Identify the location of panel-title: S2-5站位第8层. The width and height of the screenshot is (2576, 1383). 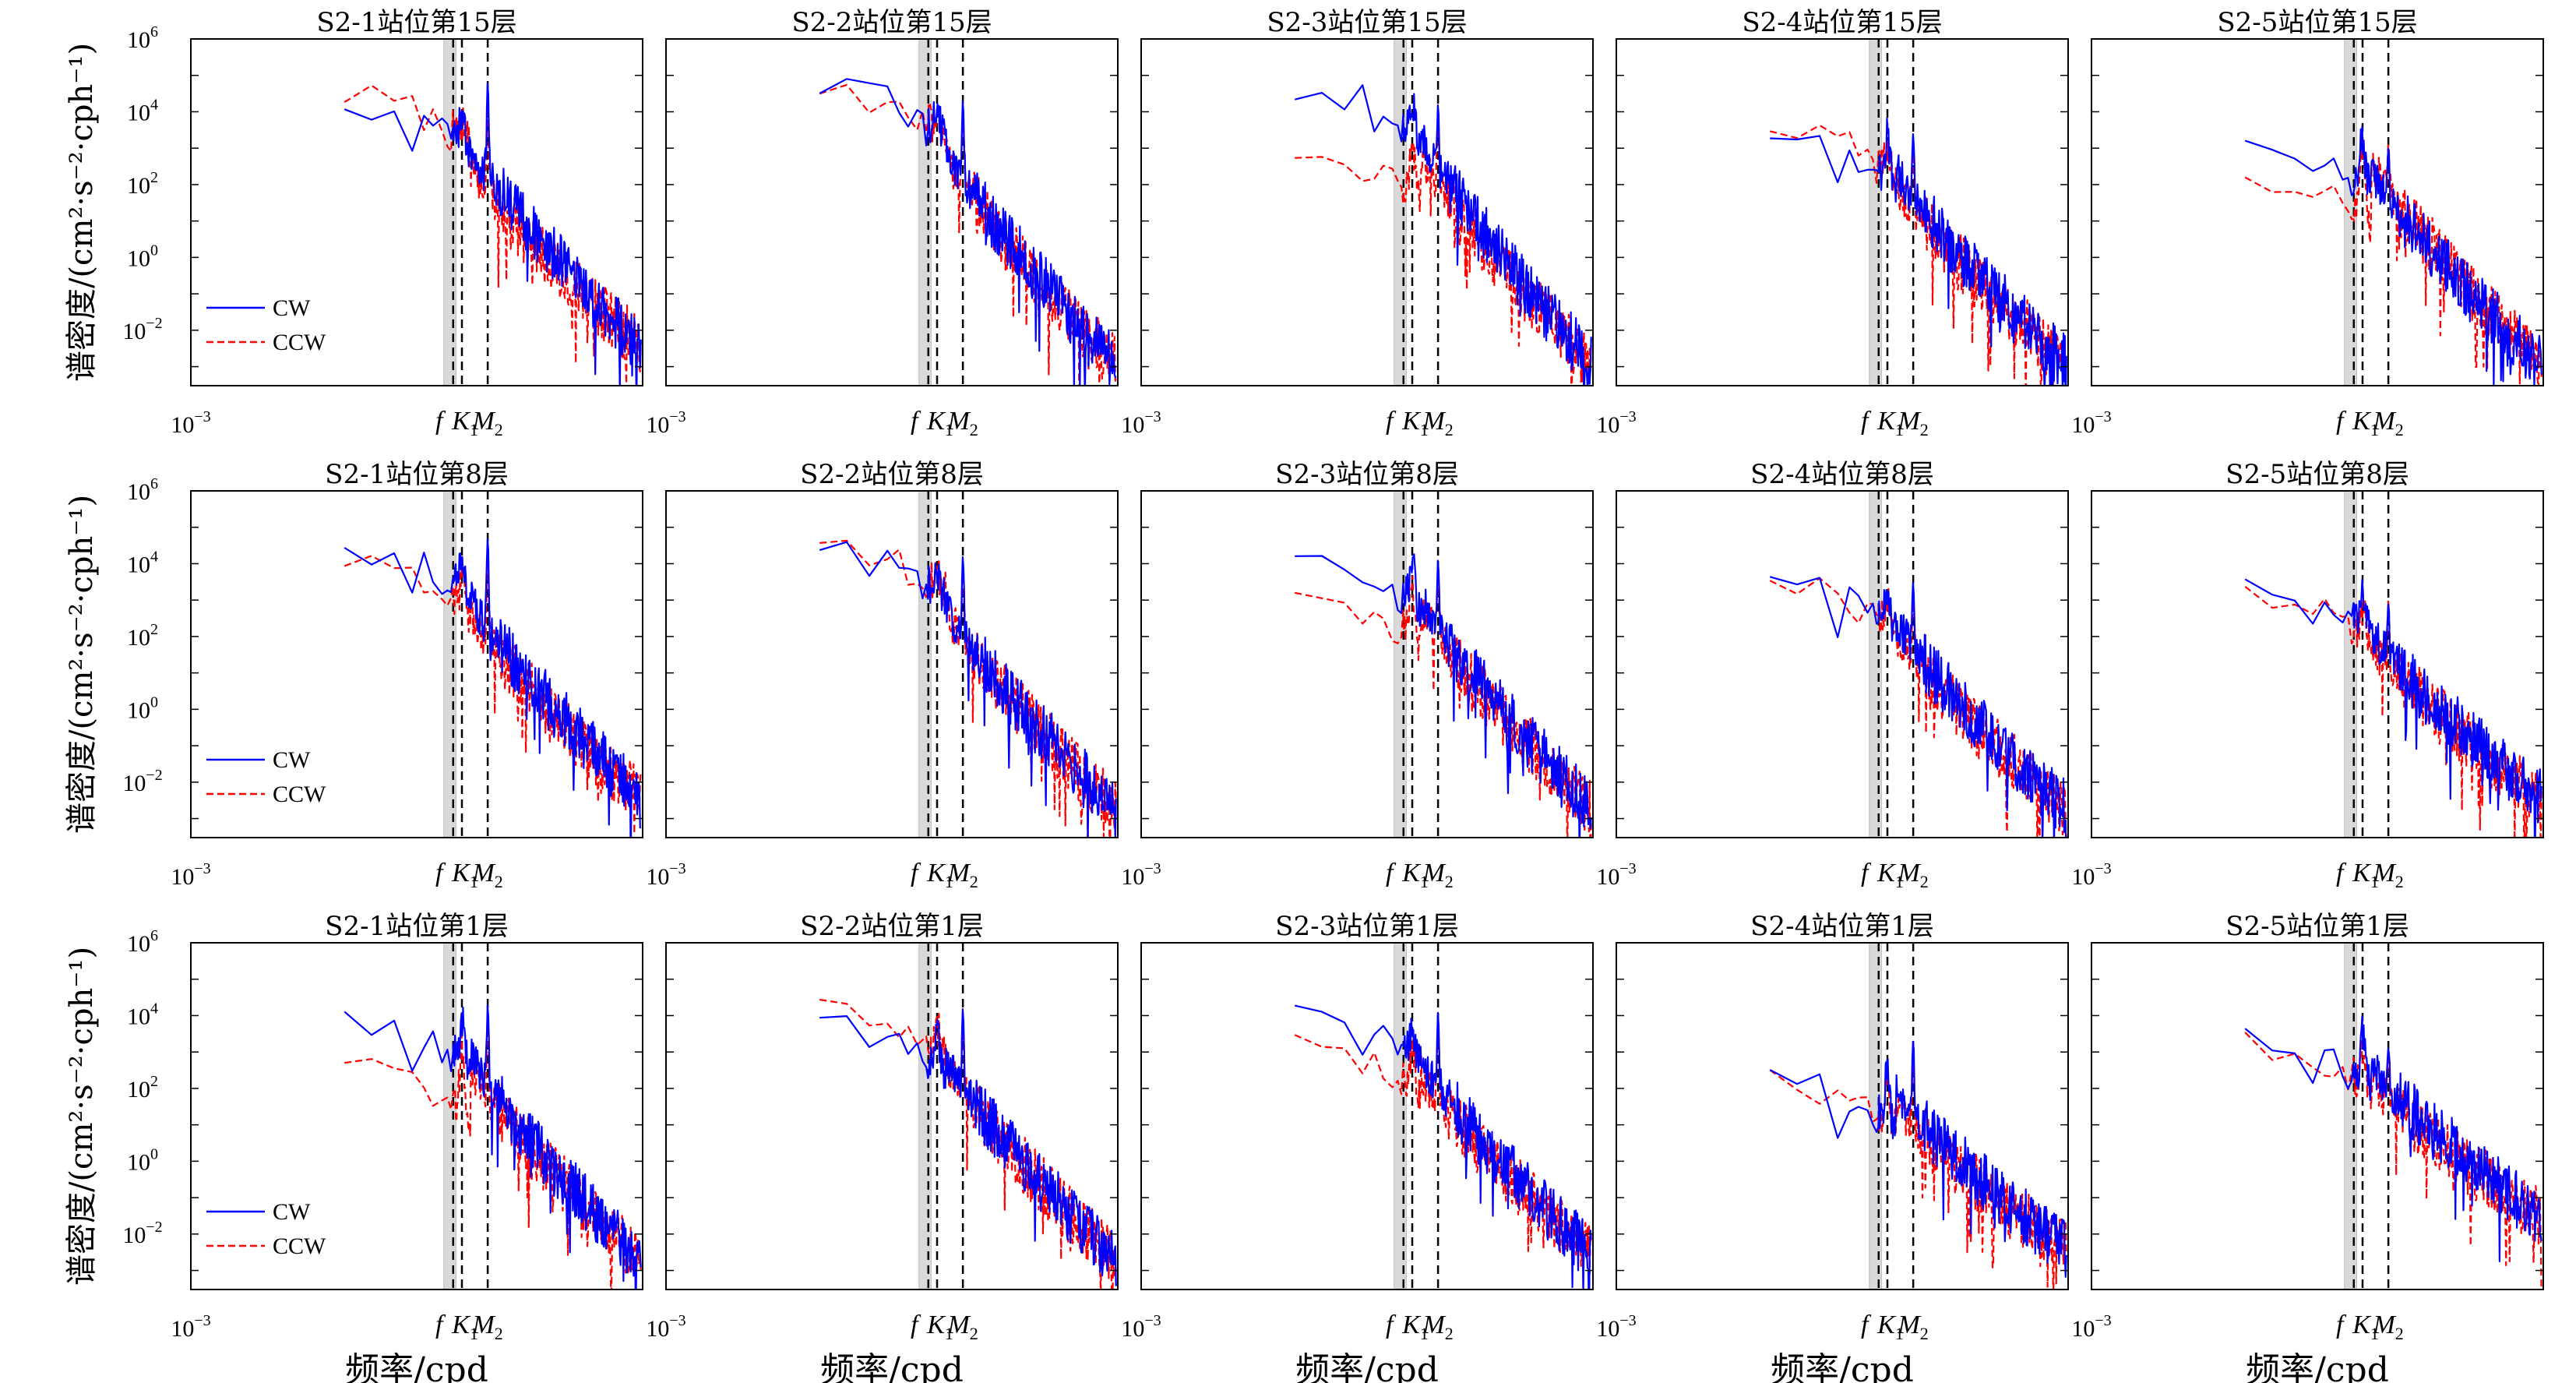
(2317, 474).